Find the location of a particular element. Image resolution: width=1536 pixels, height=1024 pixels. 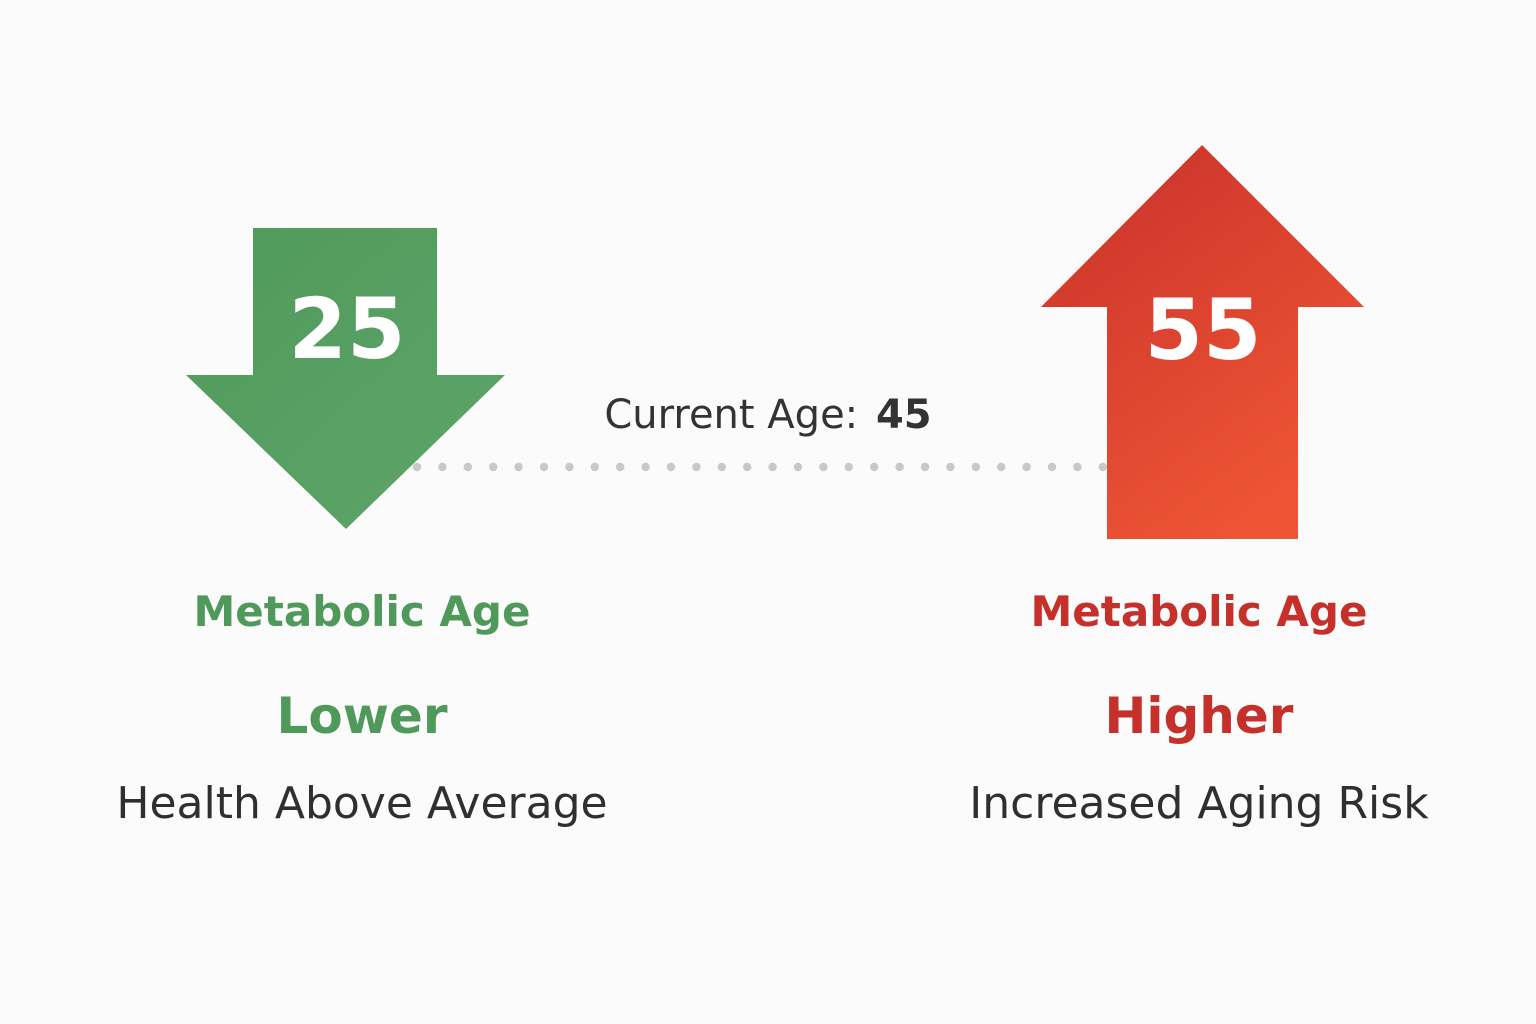

higher-description: Increased Aging Risk is located at coordinates (1199, 803).